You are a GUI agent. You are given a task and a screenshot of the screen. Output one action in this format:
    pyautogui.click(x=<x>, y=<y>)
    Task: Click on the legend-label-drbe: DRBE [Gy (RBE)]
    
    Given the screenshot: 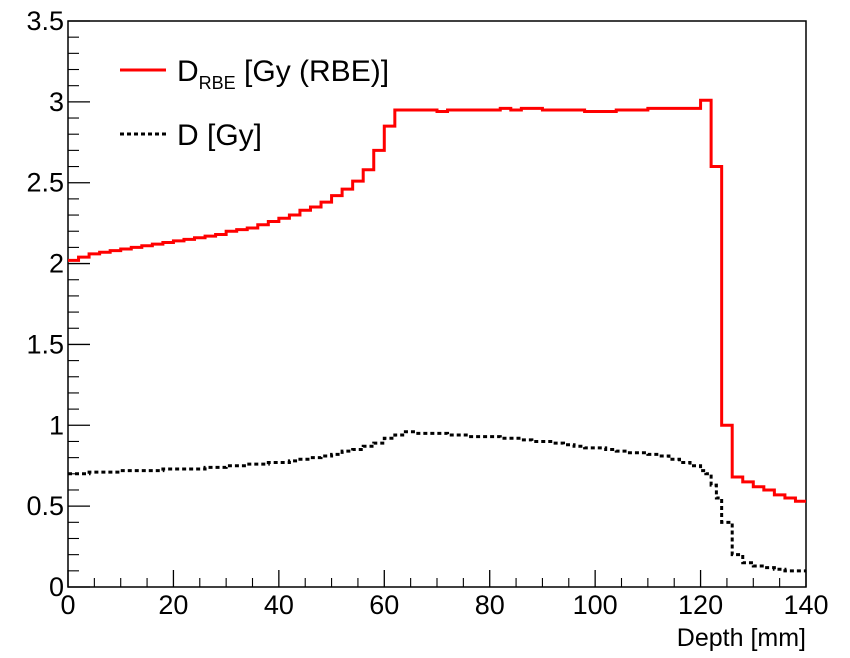 What is the action you would take?
    pyautogui.click(x=283, y=74)
    